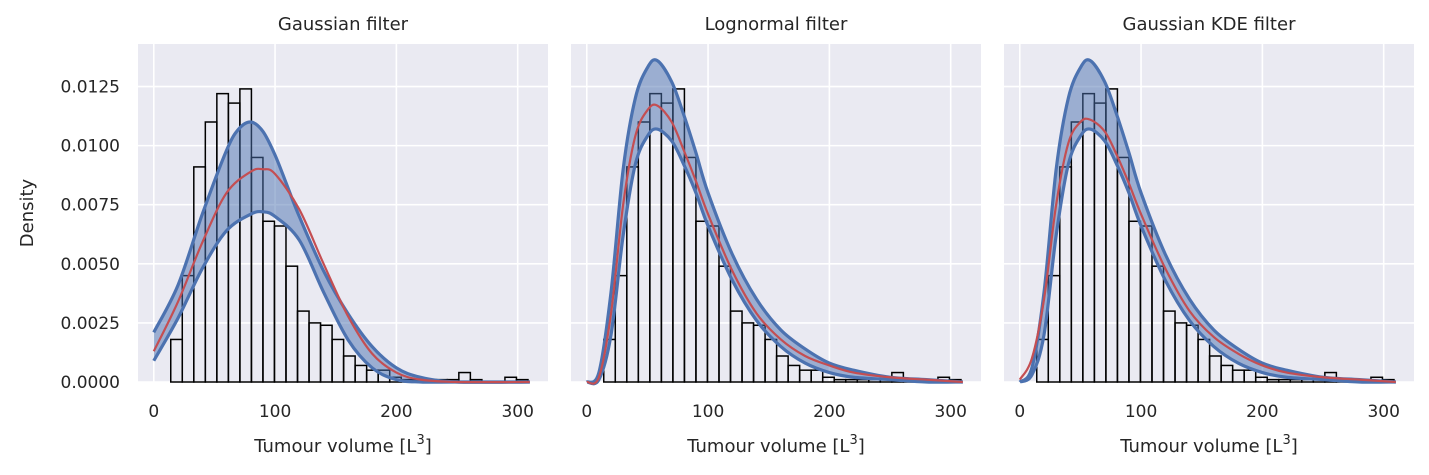 The width and height of the screenshot is (1429, 475). What do you see at coordinates (90, 147) in the screenshot?
I see `y-tick-label: 0.0100` at bounding box center [90, 147].